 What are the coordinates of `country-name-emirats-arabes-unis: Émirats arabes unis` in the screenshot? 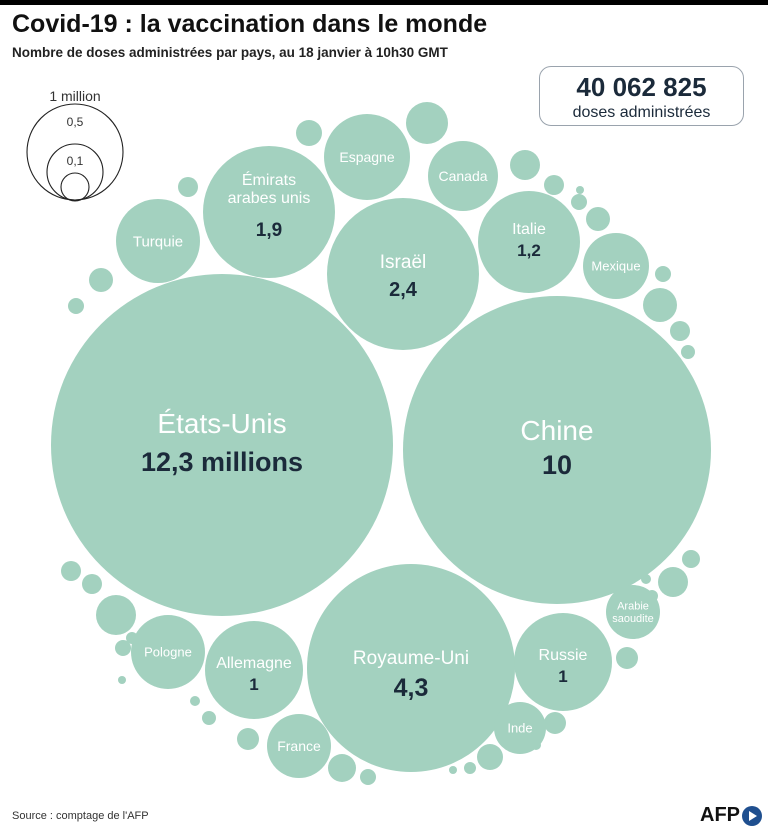 It's located at (269, 188).